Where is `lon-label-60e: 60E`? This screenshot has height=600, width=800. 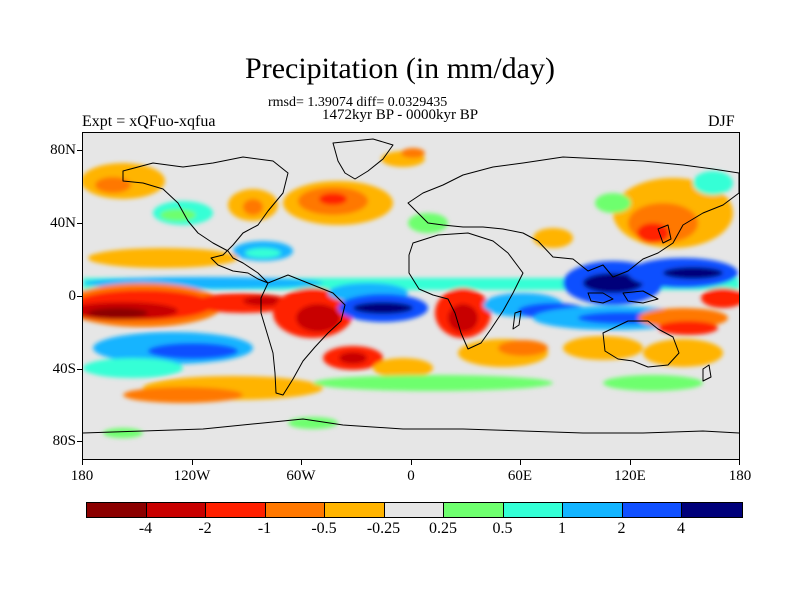 lon-label-60e: 60E is located at coordinates (520, 476).